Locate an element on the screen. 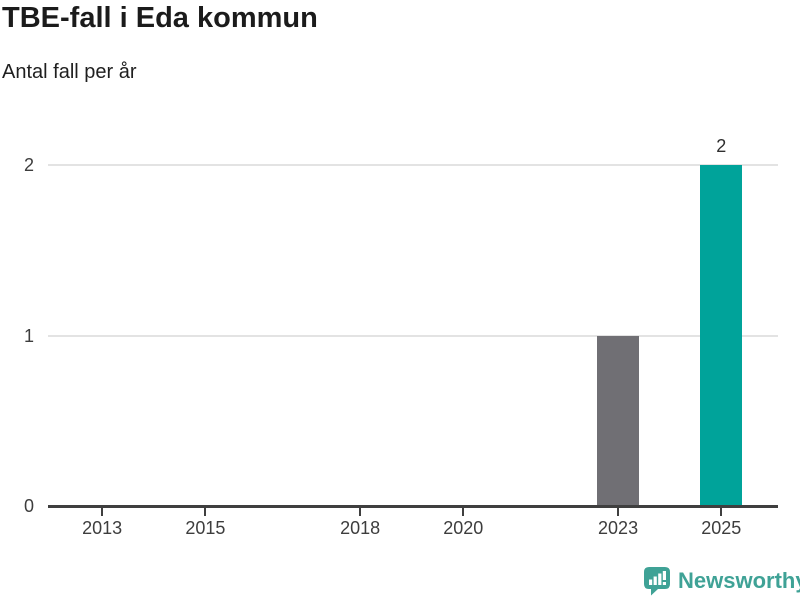 The width and height of the screenshot is (800, 600). y-tick-label: 0 is located at coordinates (28, 506).